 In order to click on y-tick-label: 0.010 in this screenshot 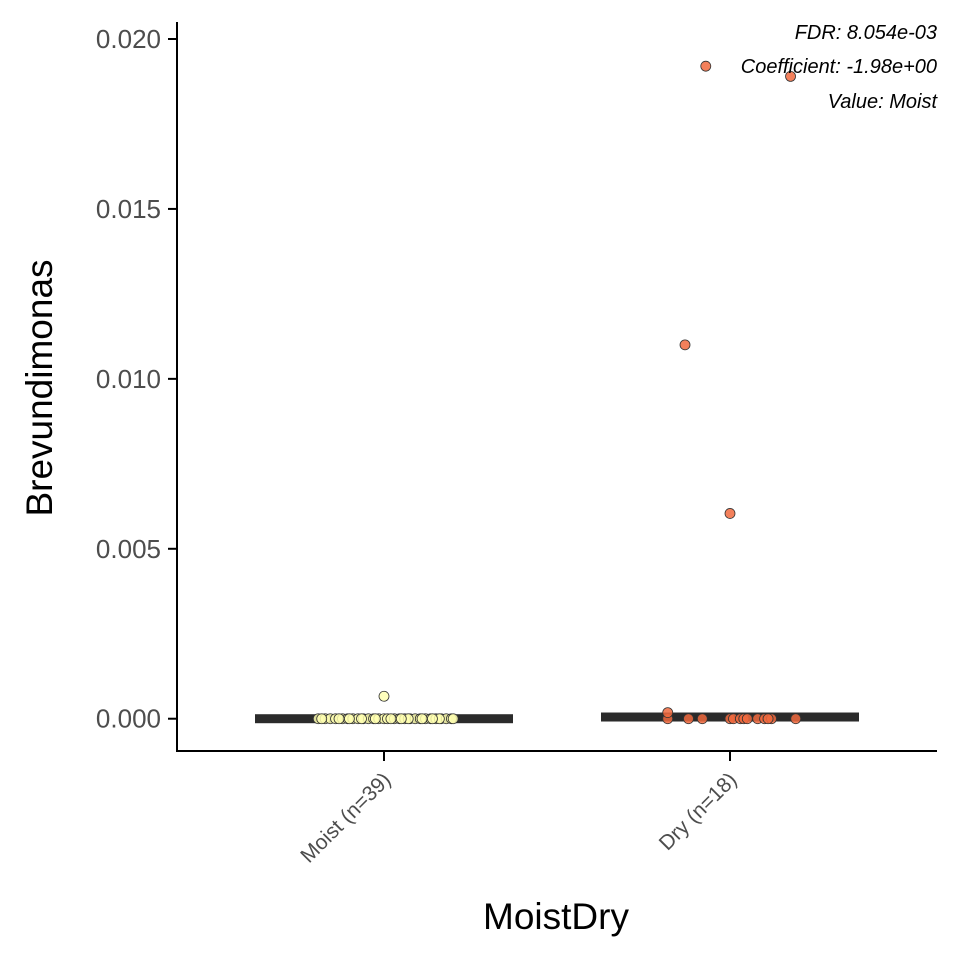, I will do `click(128, 379)`.